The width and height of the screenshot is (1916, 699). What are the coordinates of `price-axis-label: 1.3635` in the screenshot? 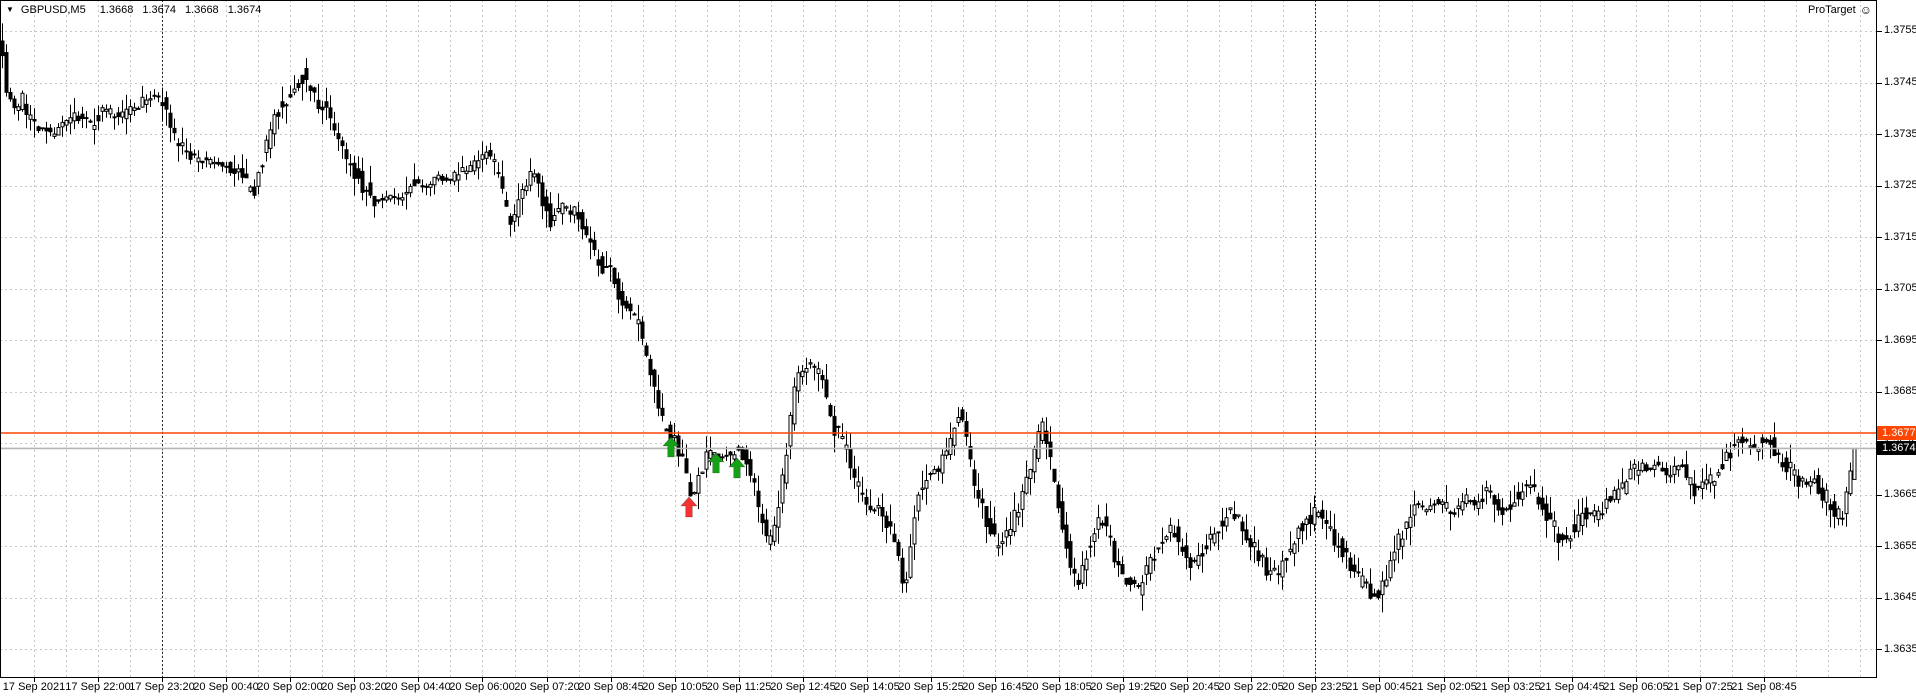 It's located at (1900, 649).